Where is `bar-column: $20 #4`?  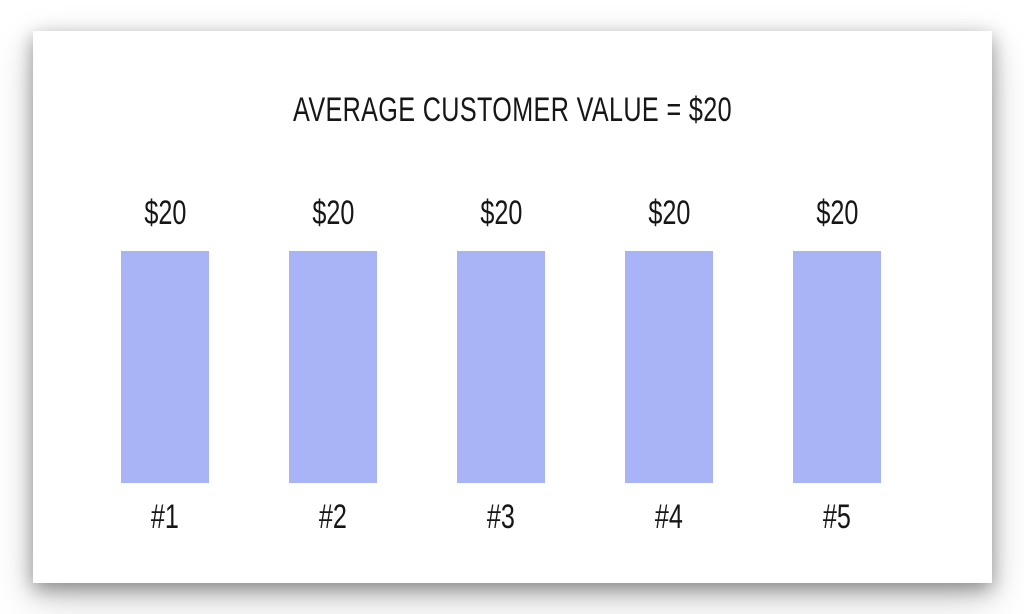
bar-column: $20 #4 is located at coordinates (669, 365).